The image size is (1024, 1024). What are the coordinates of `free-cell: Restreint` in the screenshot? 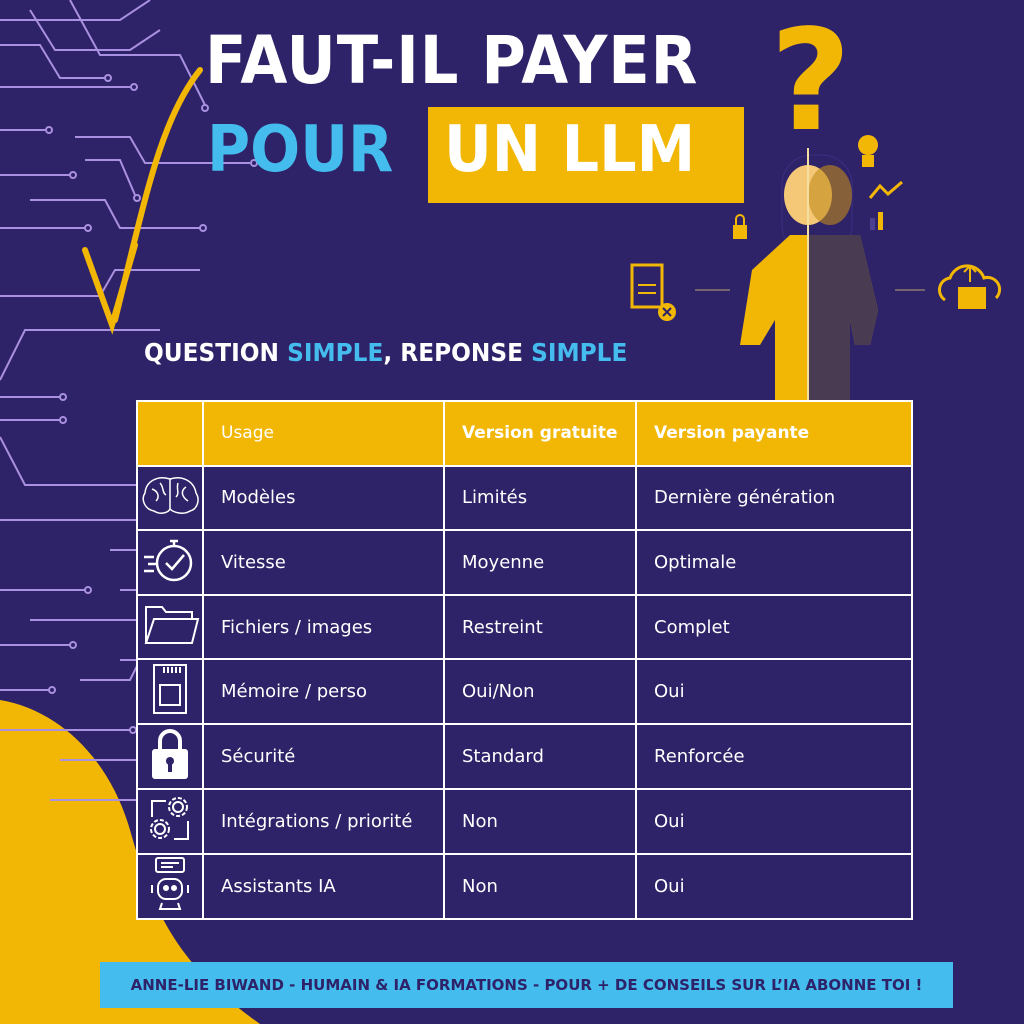 It's located at (540, 627).